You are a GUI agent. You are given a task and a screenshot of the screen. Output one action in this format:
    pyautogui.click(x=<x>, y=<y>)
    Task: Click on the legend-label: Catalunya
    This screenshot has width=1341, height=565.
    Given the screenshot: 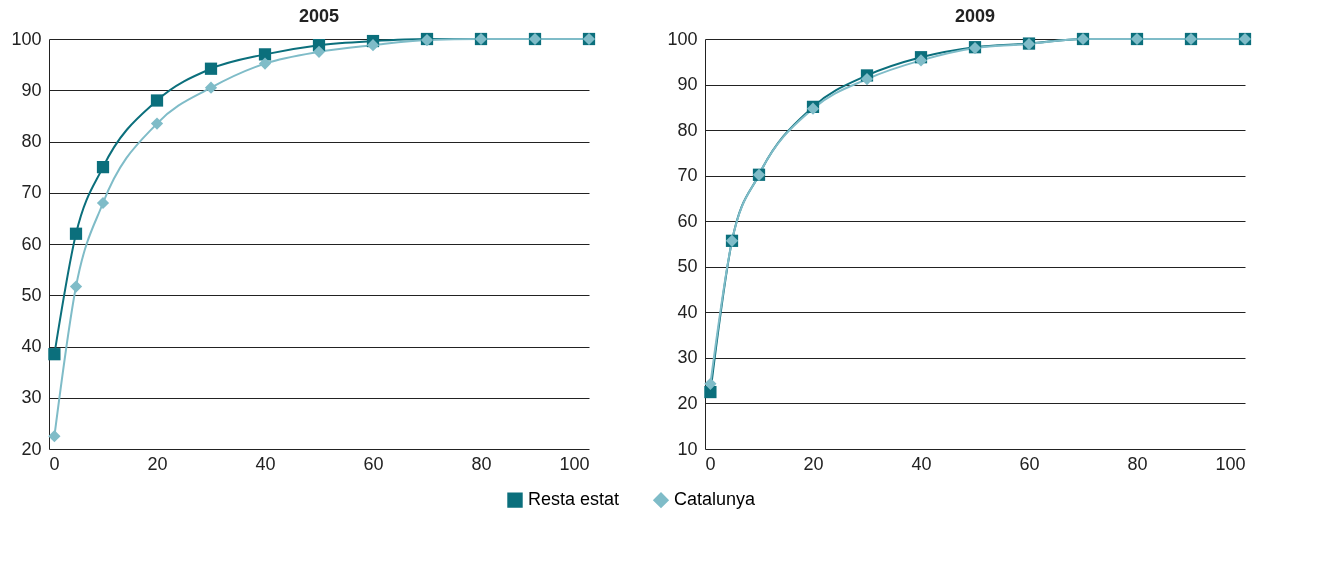 What is the action you would take?
    pyautogui.click(x=715, y=499)
    